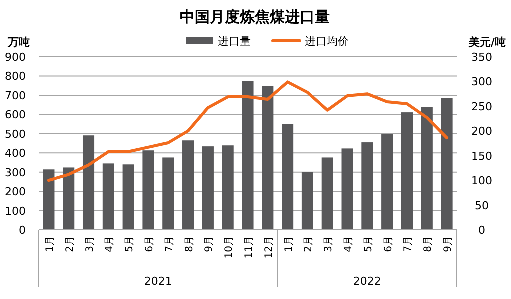 The image size is (511, 299). What do you see at coordinates (234, 41) in the screenshot?
I see `legend-label: 进口量` at bounding box center [234, 41].